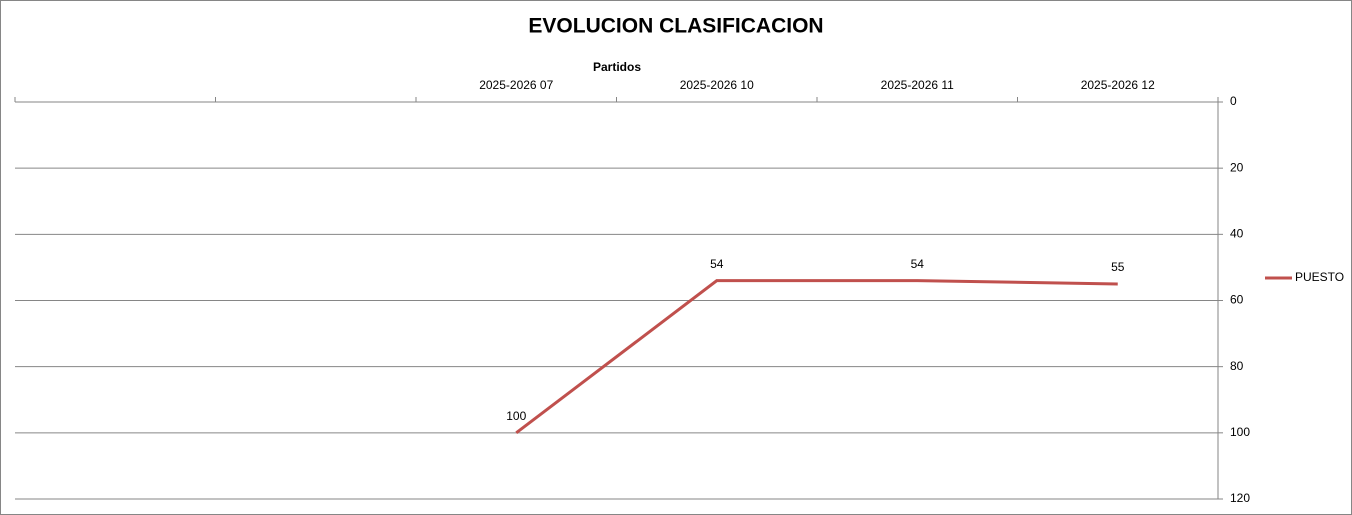 The image size is (1352, 515). What do you see at coordinates (1237, 234) in the screenshot?
I see `y-tick-label: 40` at bounding box center [1237, 234].